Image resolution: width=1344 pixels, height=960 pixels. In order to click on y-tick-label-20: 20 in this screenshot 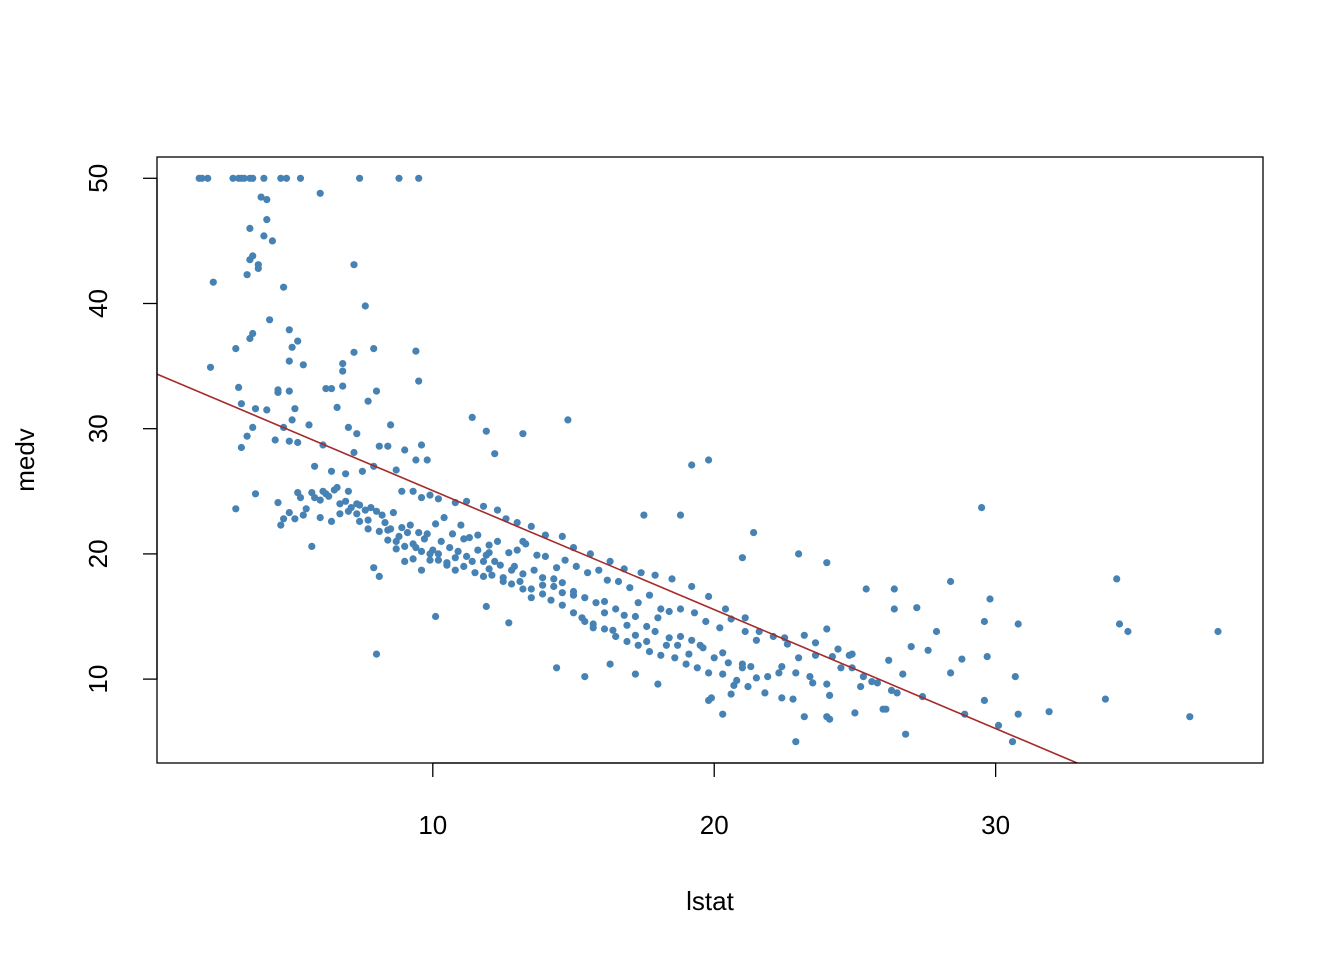, I will do `click(98, 553)`.